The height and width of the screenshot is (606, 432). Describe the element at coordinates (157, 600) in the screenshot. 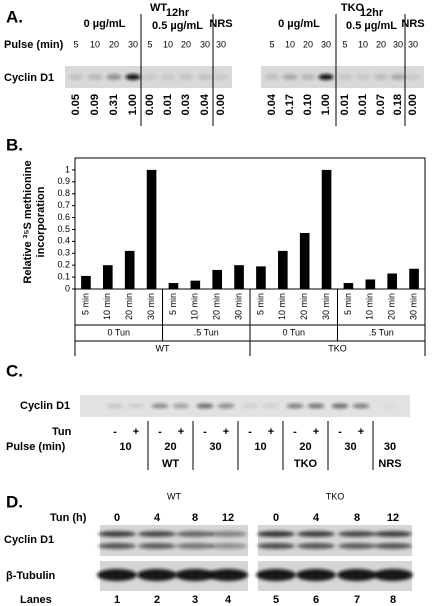

I see `lane-number: 2` at that location.